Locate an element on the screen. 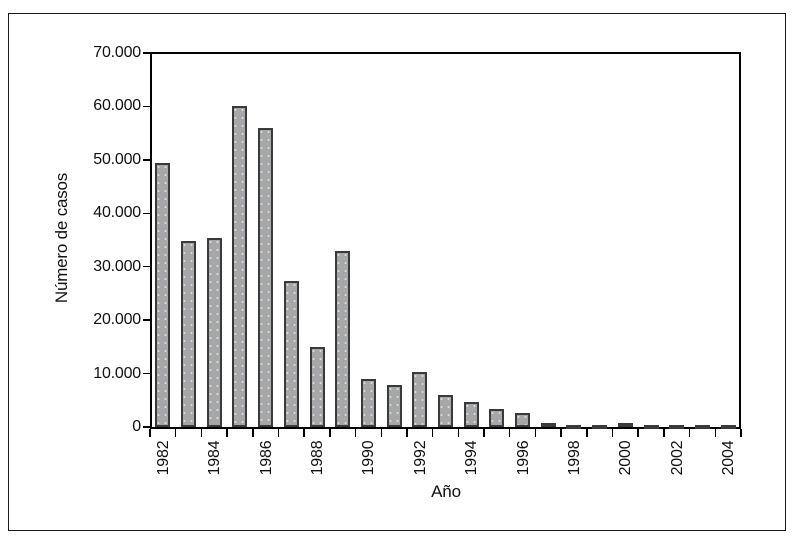 The height and width of the screenshot is (544, 793). x-tick-label: 1982 is located at coordinates (163, 458).